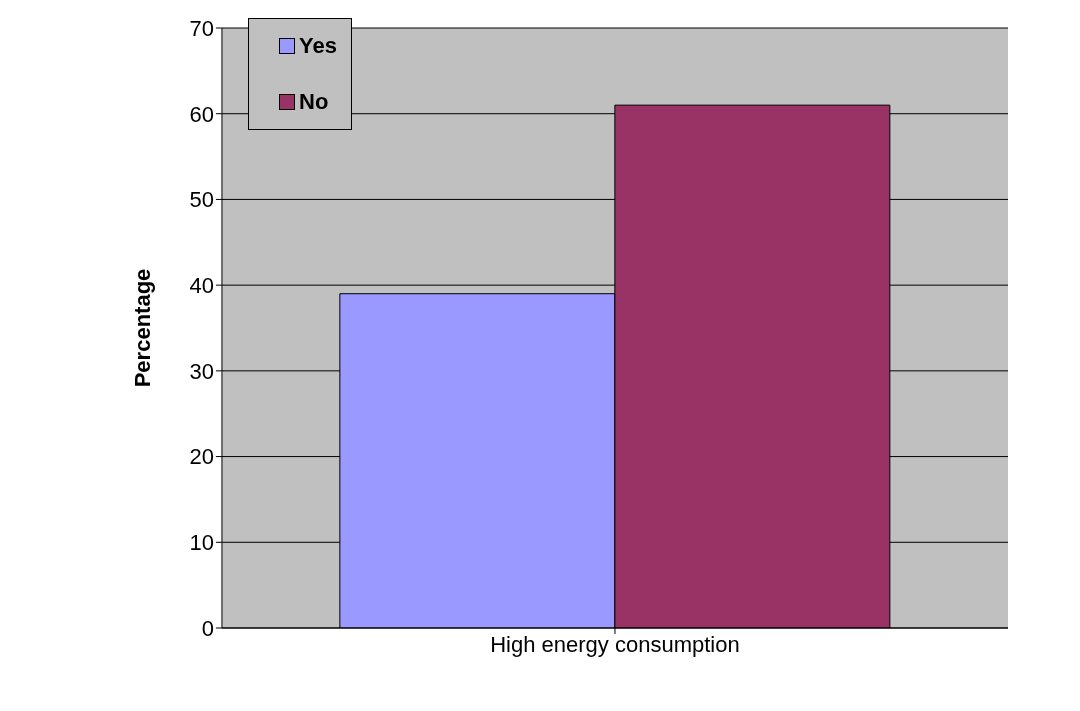 This screenshot has height=711, width=1080. Describe the element at coordinates (201, 114) in the screenshot. I see `y-tick-label: 60` at that location.